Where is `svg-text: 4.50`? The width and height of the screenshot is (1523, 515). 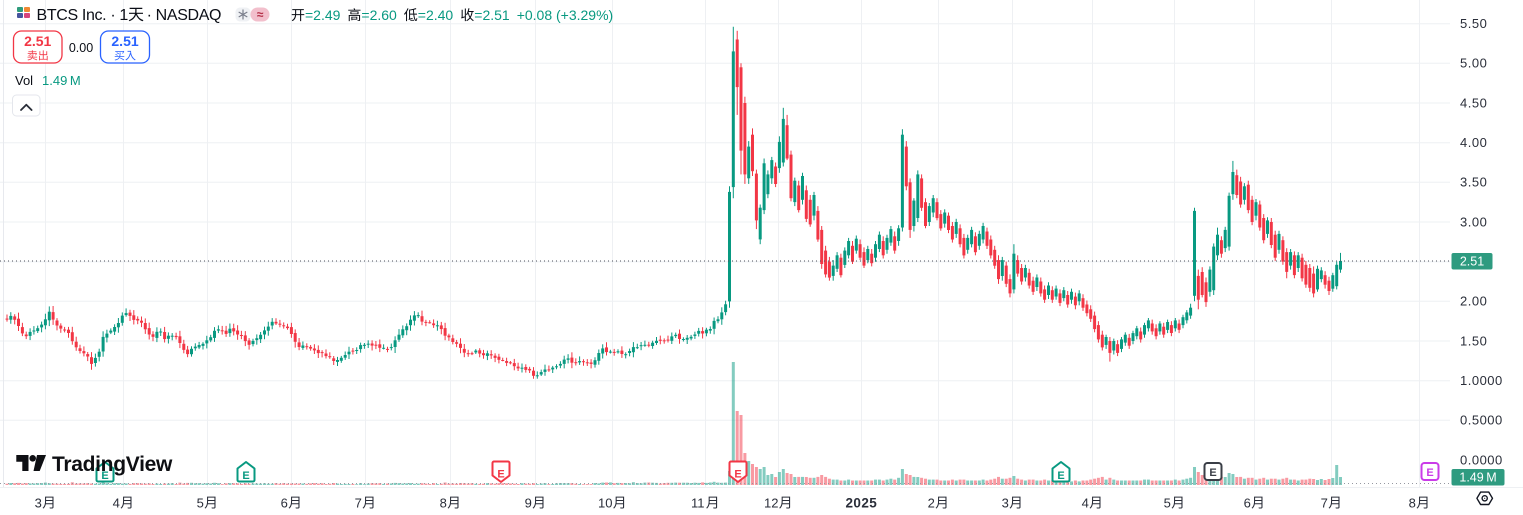 svg-text: 4.50 is located at coordinates (1473, 102).